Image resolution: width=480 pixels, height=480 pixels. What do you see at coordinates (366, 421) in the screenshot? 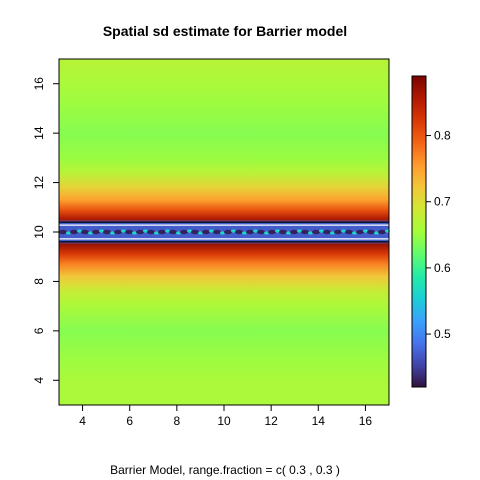
I see `x-tick-label: 16` at bounding box center [366, 421].